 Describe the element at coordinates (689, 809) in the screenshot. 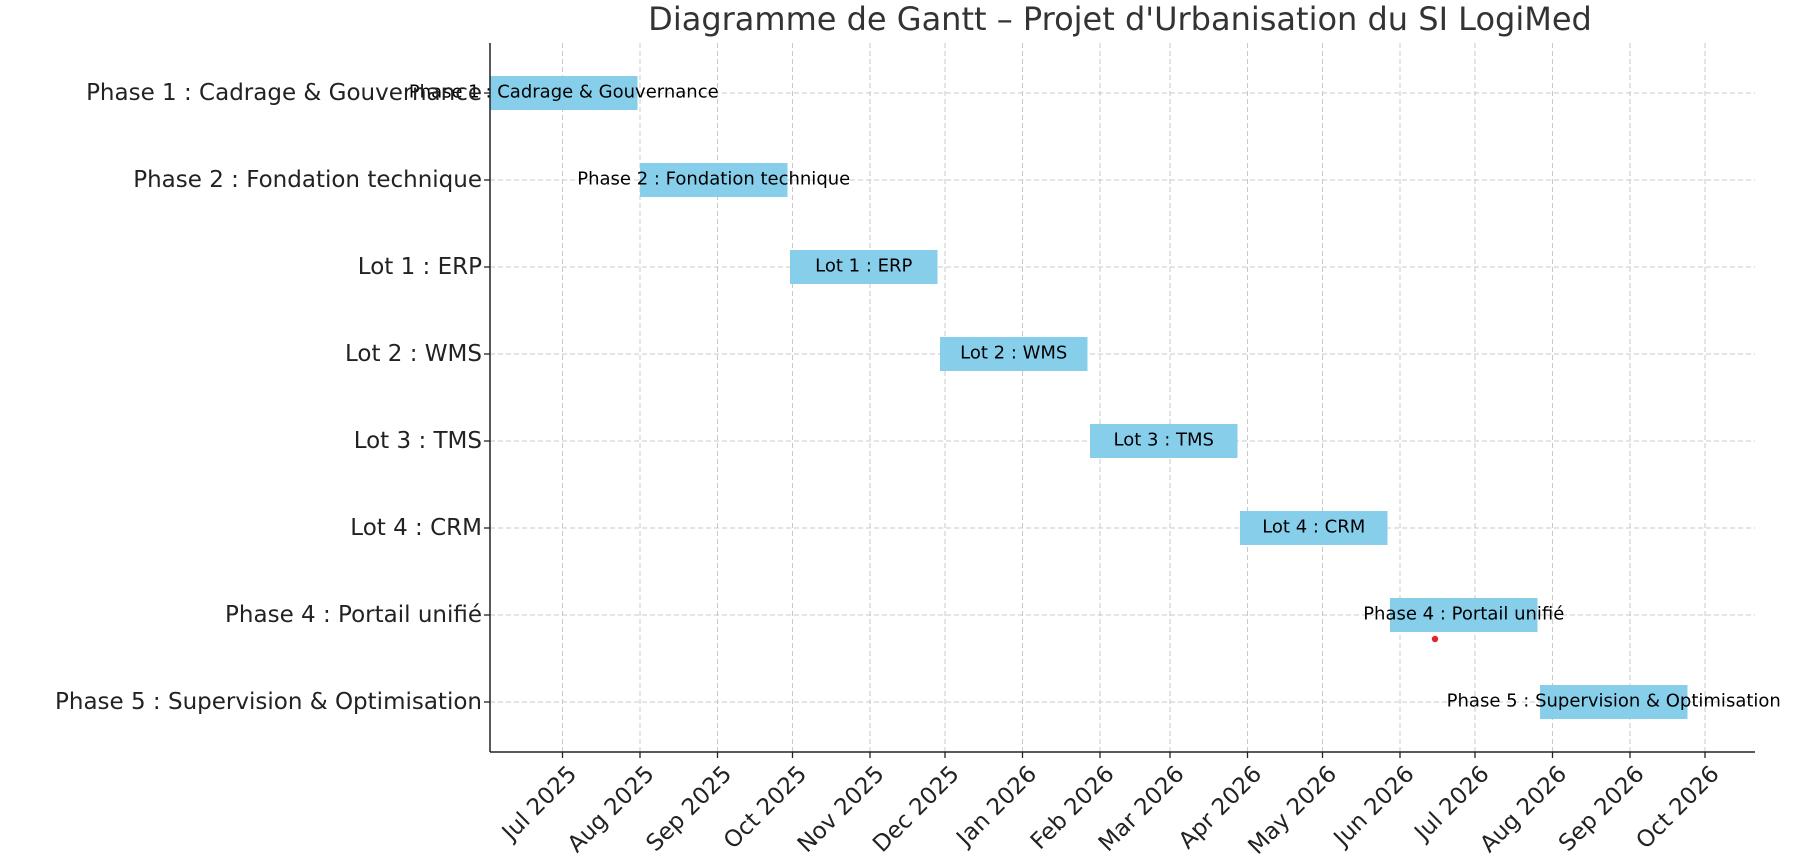

I see `x-tick-label: Sep 2025` at that location.